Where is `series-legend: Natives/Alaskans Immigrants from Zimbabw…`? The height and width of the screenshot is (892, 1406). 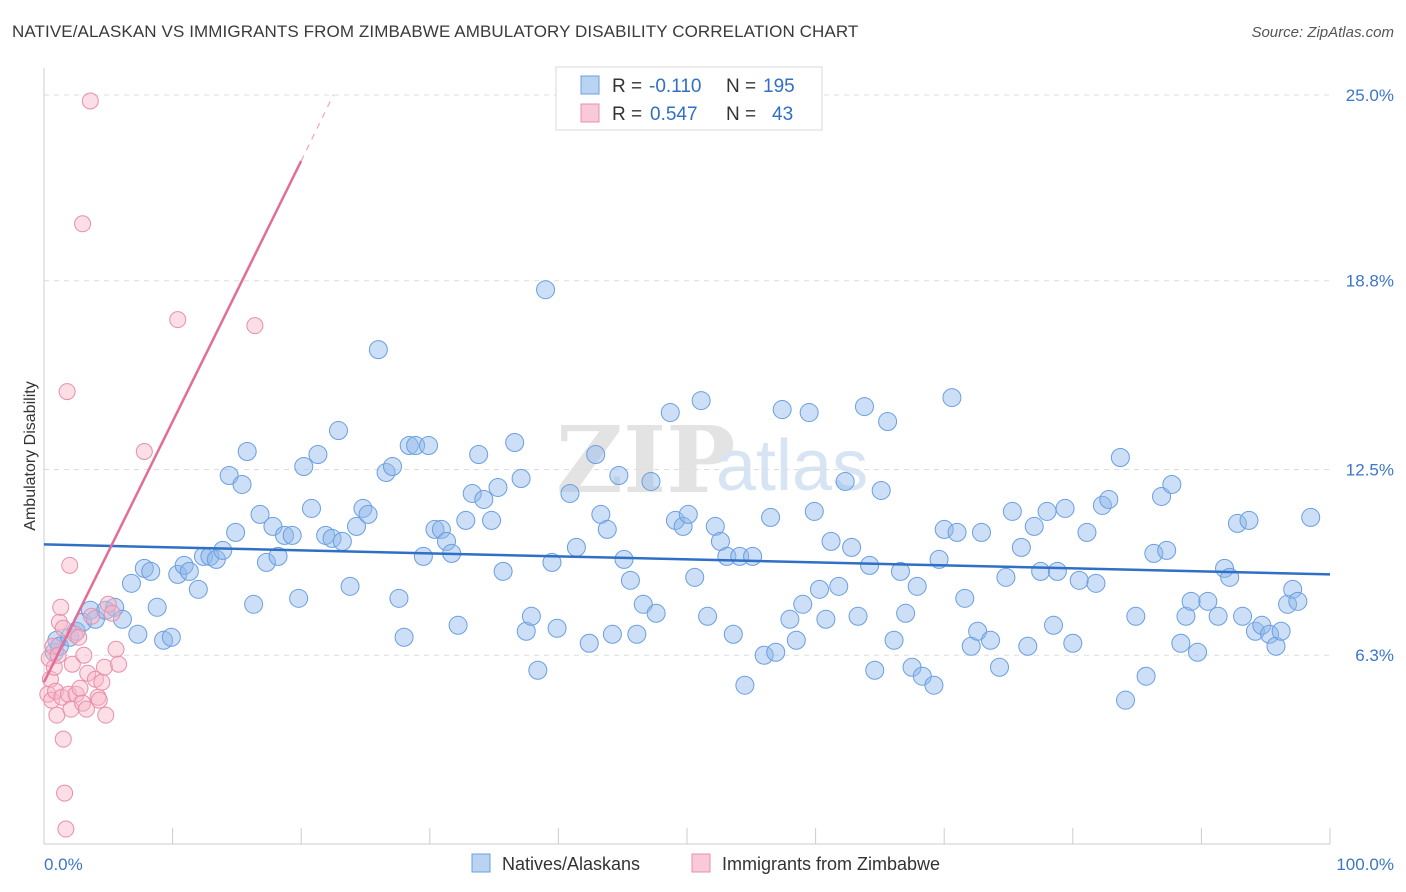
series-legend: Natives/Alaskans Immigrants from Zimbabw… is located at coordinates (705, 863).